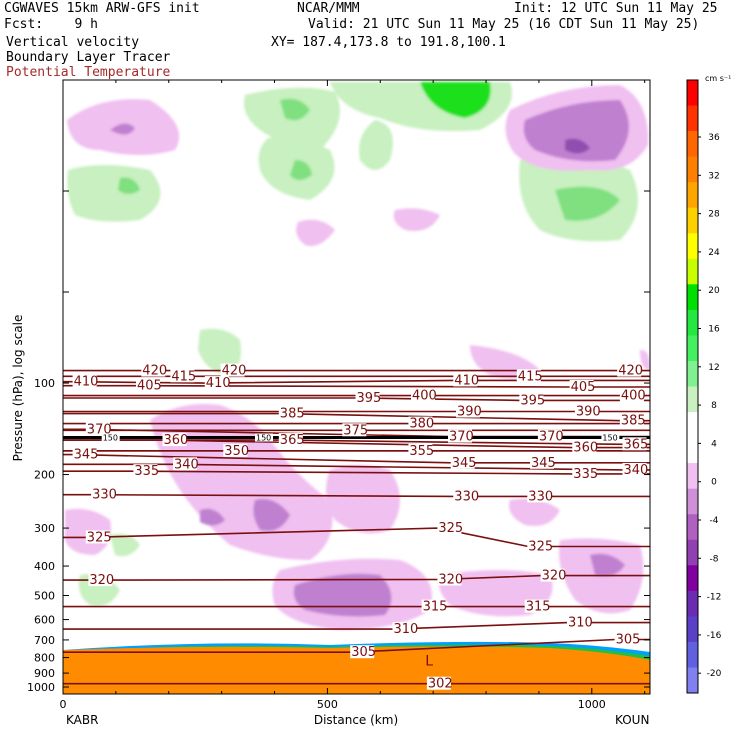 The width and height of the screenshot is (740, 740). What do you see at coordinates (406, 629) in the screenshot?
I see `theta-label-47: 310` at bounding box center [406, 629].